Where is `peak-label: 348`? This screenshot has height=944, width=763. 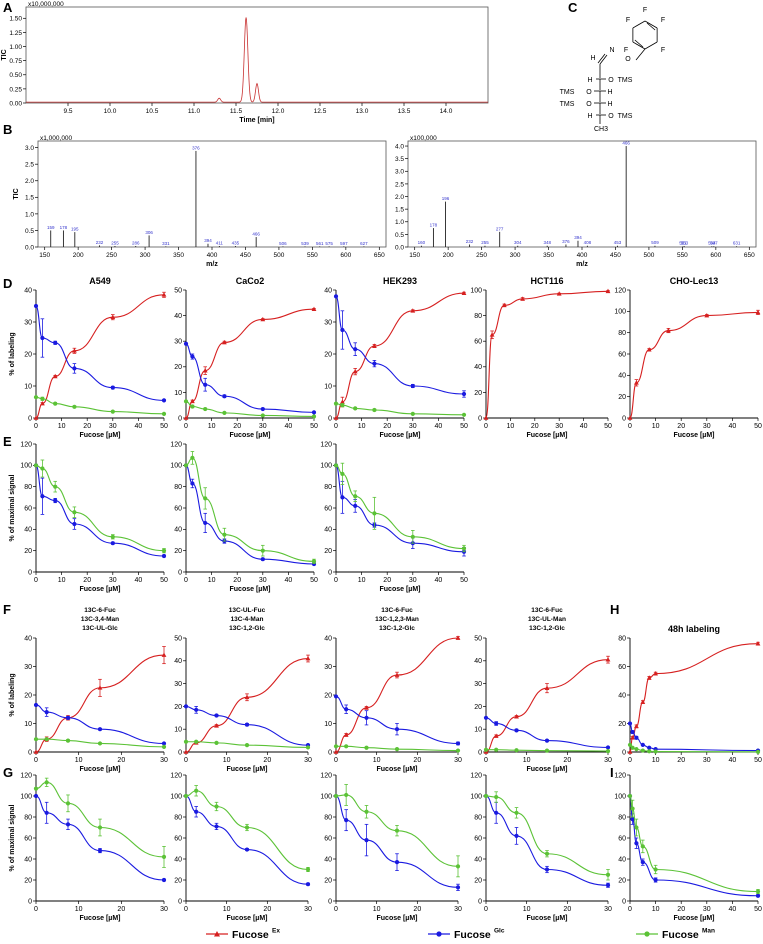 peak-label: 348 is located at coordinates (547, 242).